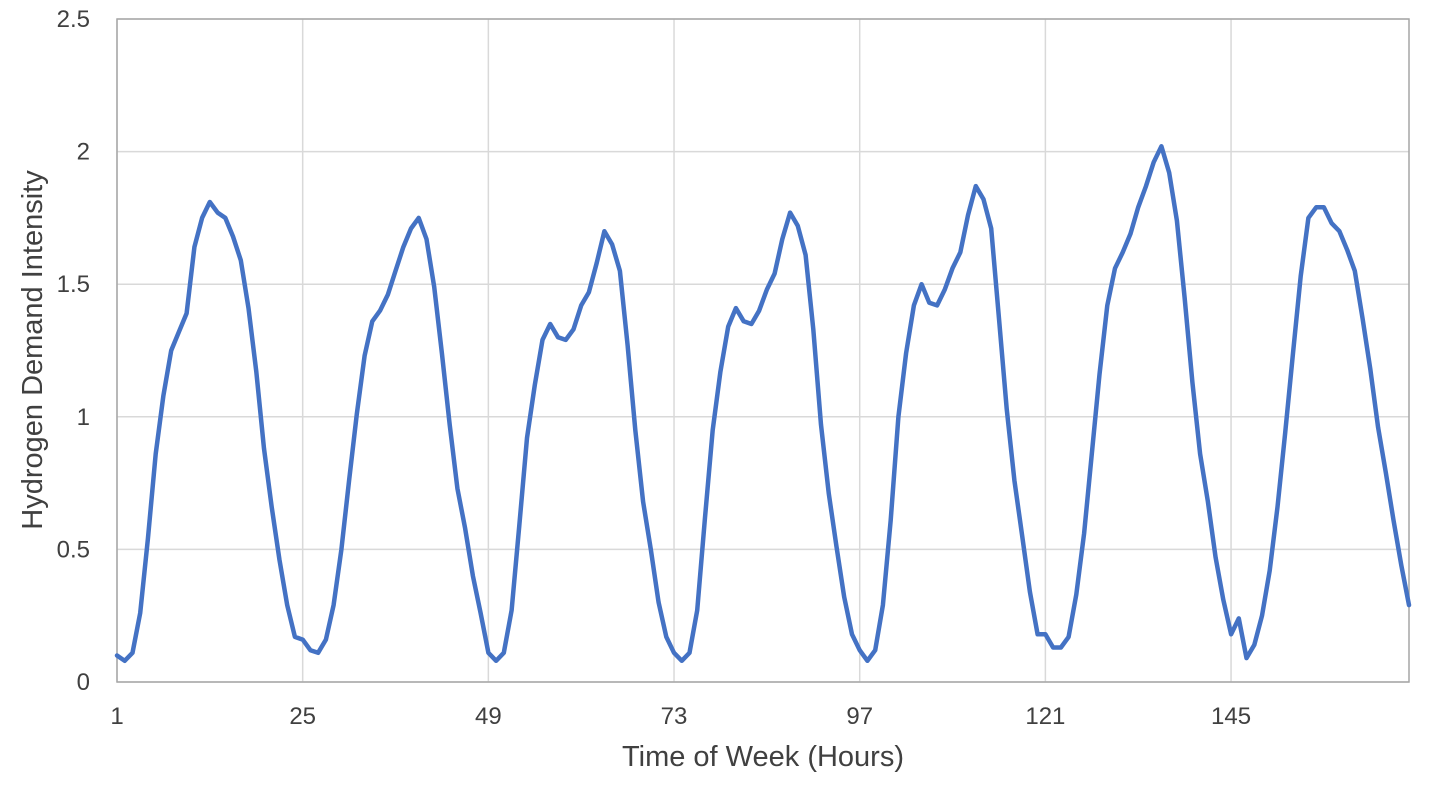 This screenshot has height=790, width=1439. Describe the element at coordinates (83, 417) in the screenshot. I see `y-tick-label: 1` at that location.